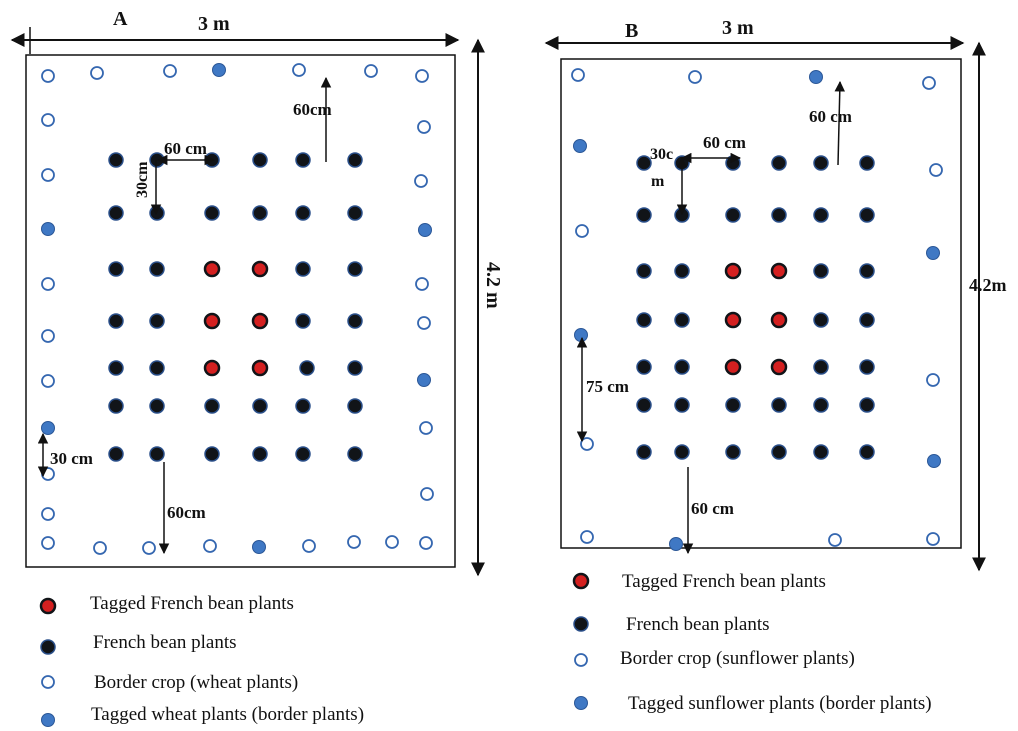 This screenshot has width=1018, height=731. I want to click on panel-b-col-spacing-label: 60 cm, so click(724, 142).